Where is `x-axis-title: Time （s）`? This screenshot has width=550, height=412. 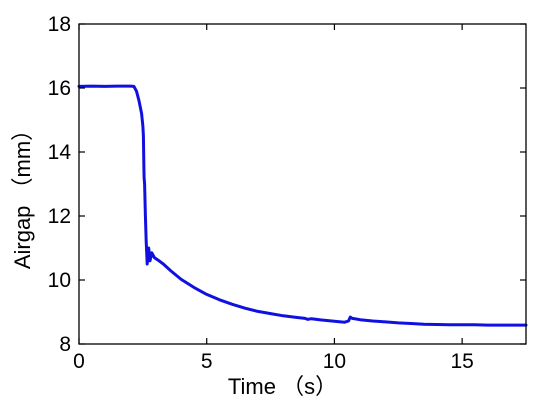 x-axis-title: Time （s） is located at coordinates (282, 386).